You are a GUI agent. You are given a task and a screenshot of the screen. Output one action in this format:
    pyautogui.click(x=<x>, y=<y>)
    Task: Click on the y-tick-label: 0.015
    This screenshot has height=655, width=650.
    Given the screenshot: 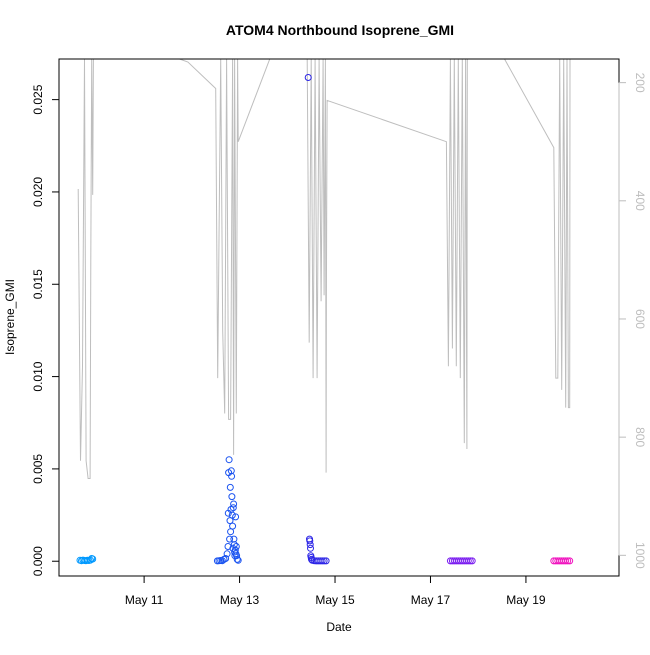 What is the action you would take?
    pyautogui.click(x=38, y=284)
    